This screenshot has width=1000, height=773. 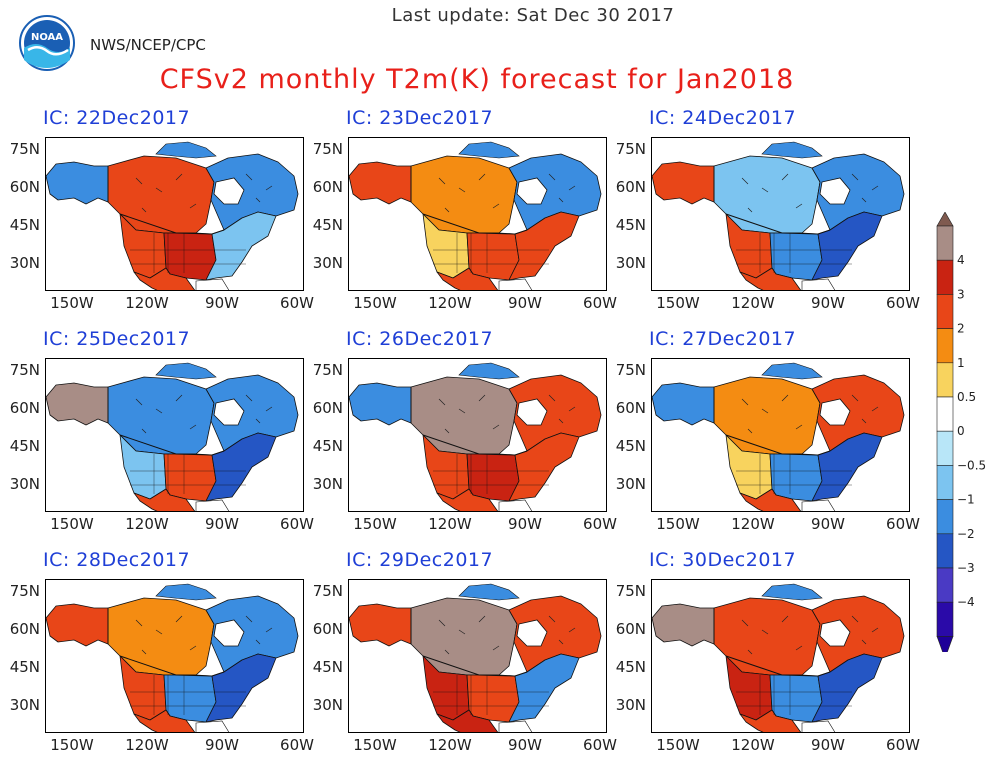 What do you see at coordinates (966, 568) in the screenshot?
I see `colorbar-label: −3` at bounding box center [966, 568].